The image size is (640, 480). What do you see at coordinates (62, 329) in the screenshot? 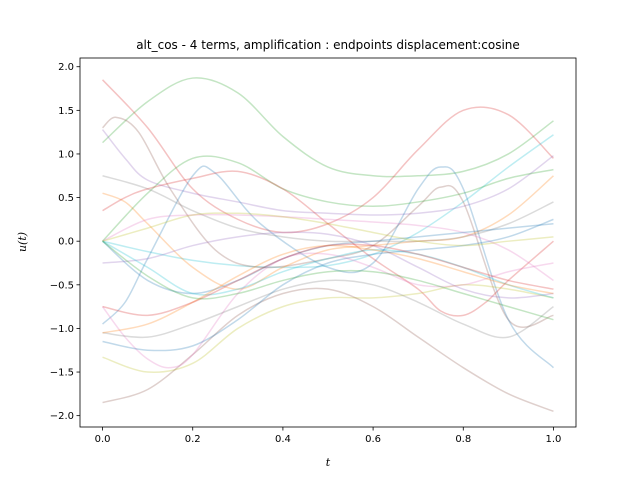
I see `y-tick-label: −1.0` at bounding box center [62, 329].